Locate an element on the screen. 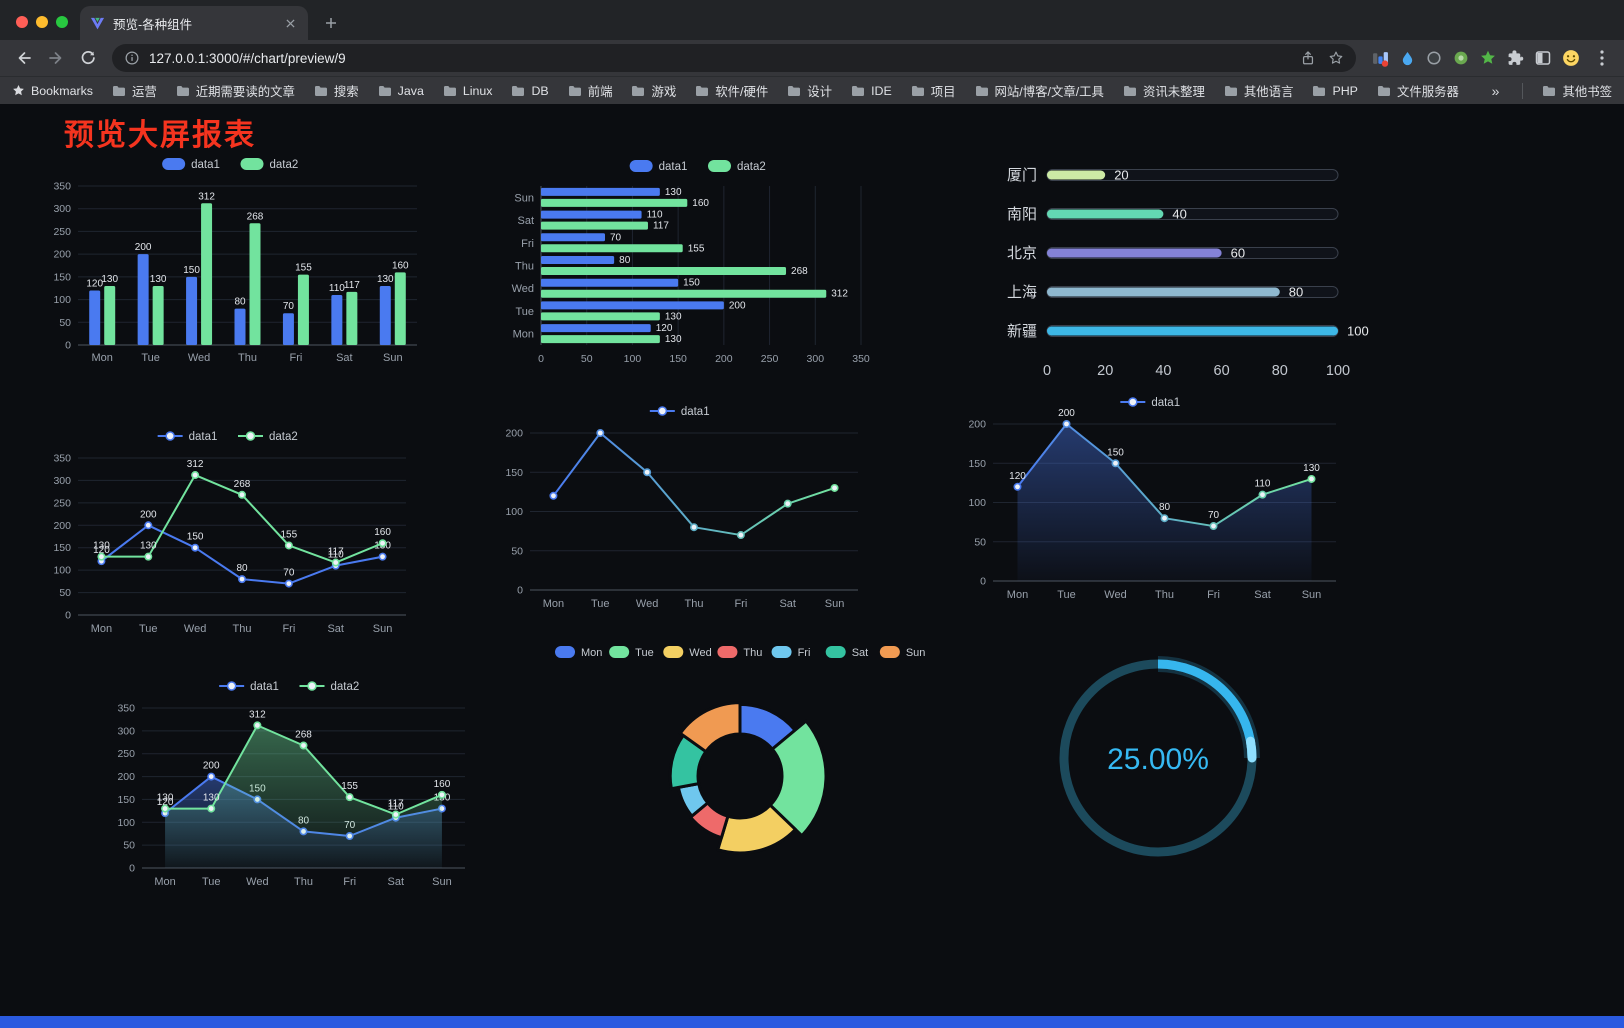 This screenshot has width=1624, height=1028. reload-button is located at coordinates (88, 58).